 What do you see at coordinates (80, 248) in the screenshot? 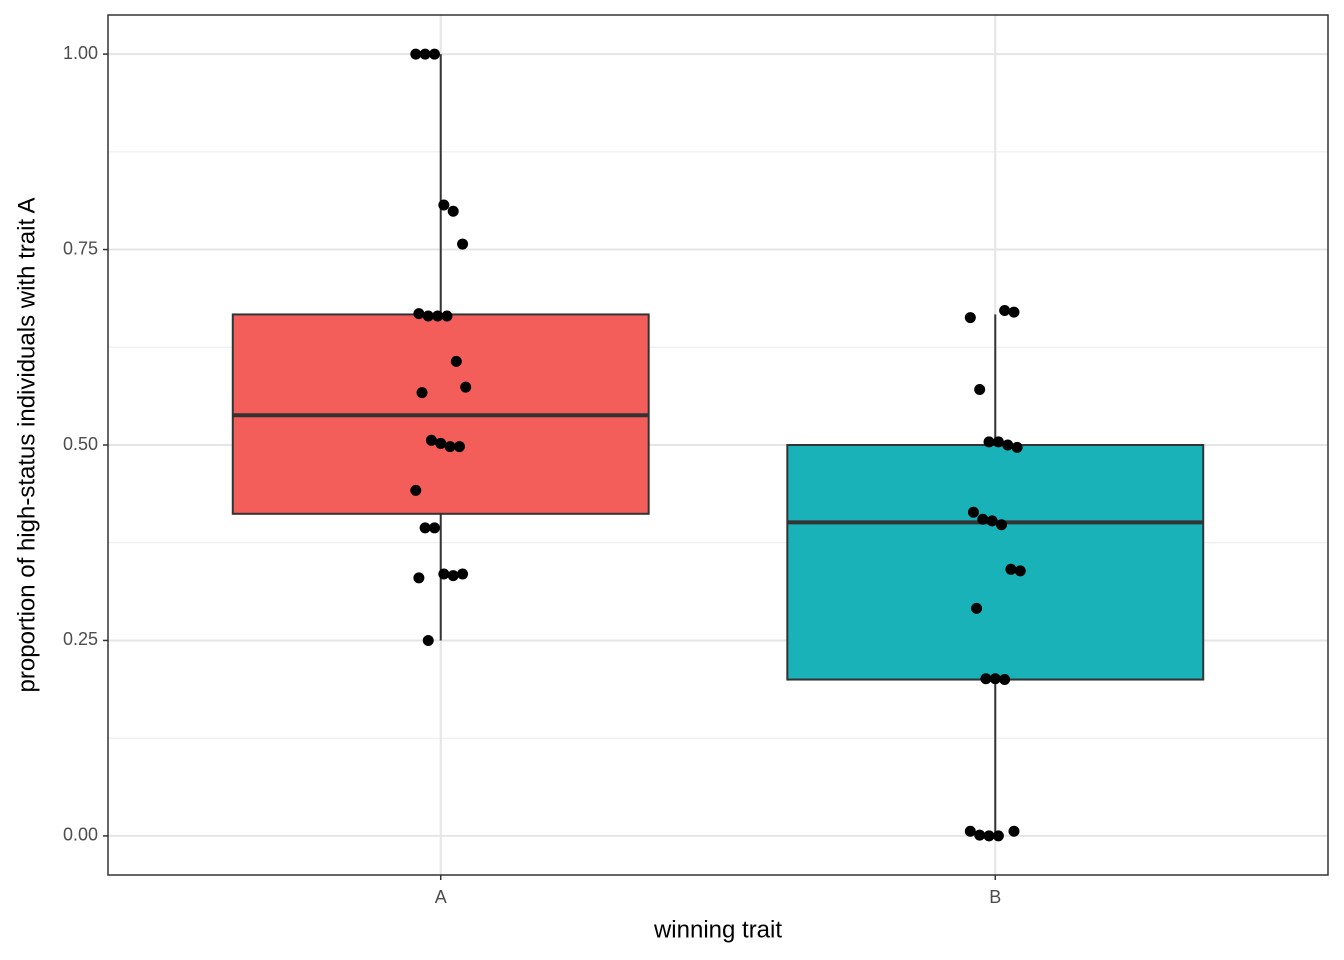
I see `y-tick-label: 0.75` at bounding box center [80, 248].